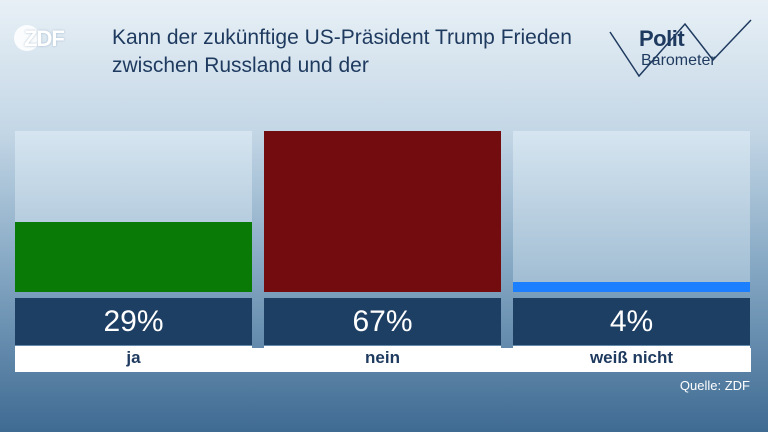 The width and height of the screenshot is (768, 432). Describe the element at coordinates (714, 385) in the screenshot. I see `source-label: Quelle: ZDF` at that location.